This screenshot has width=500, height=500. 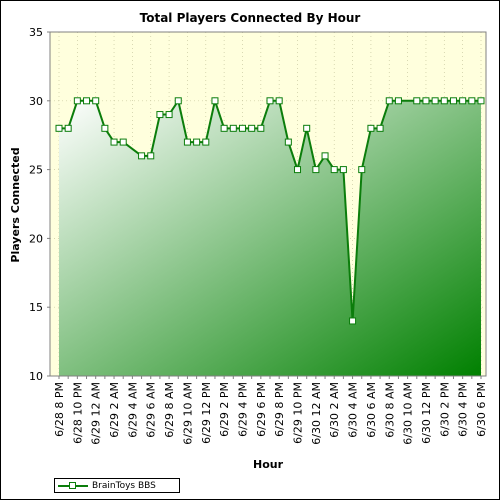 I want to click on y-tick-label: 35, so click(x=36, y=32).